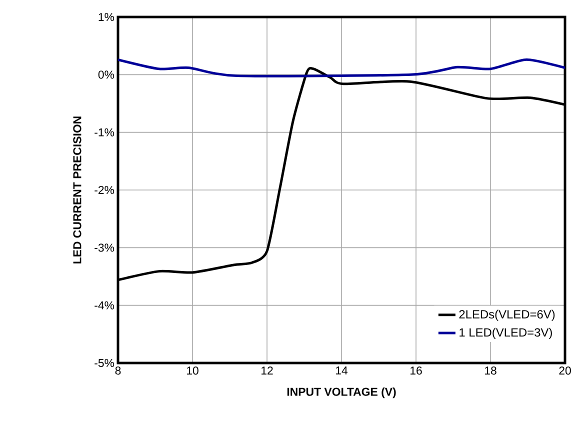  Describe the element at coordinates (507, 315) in the screenshot. I see `legend-label: 2LEDs(VLED=6V)` at that location.